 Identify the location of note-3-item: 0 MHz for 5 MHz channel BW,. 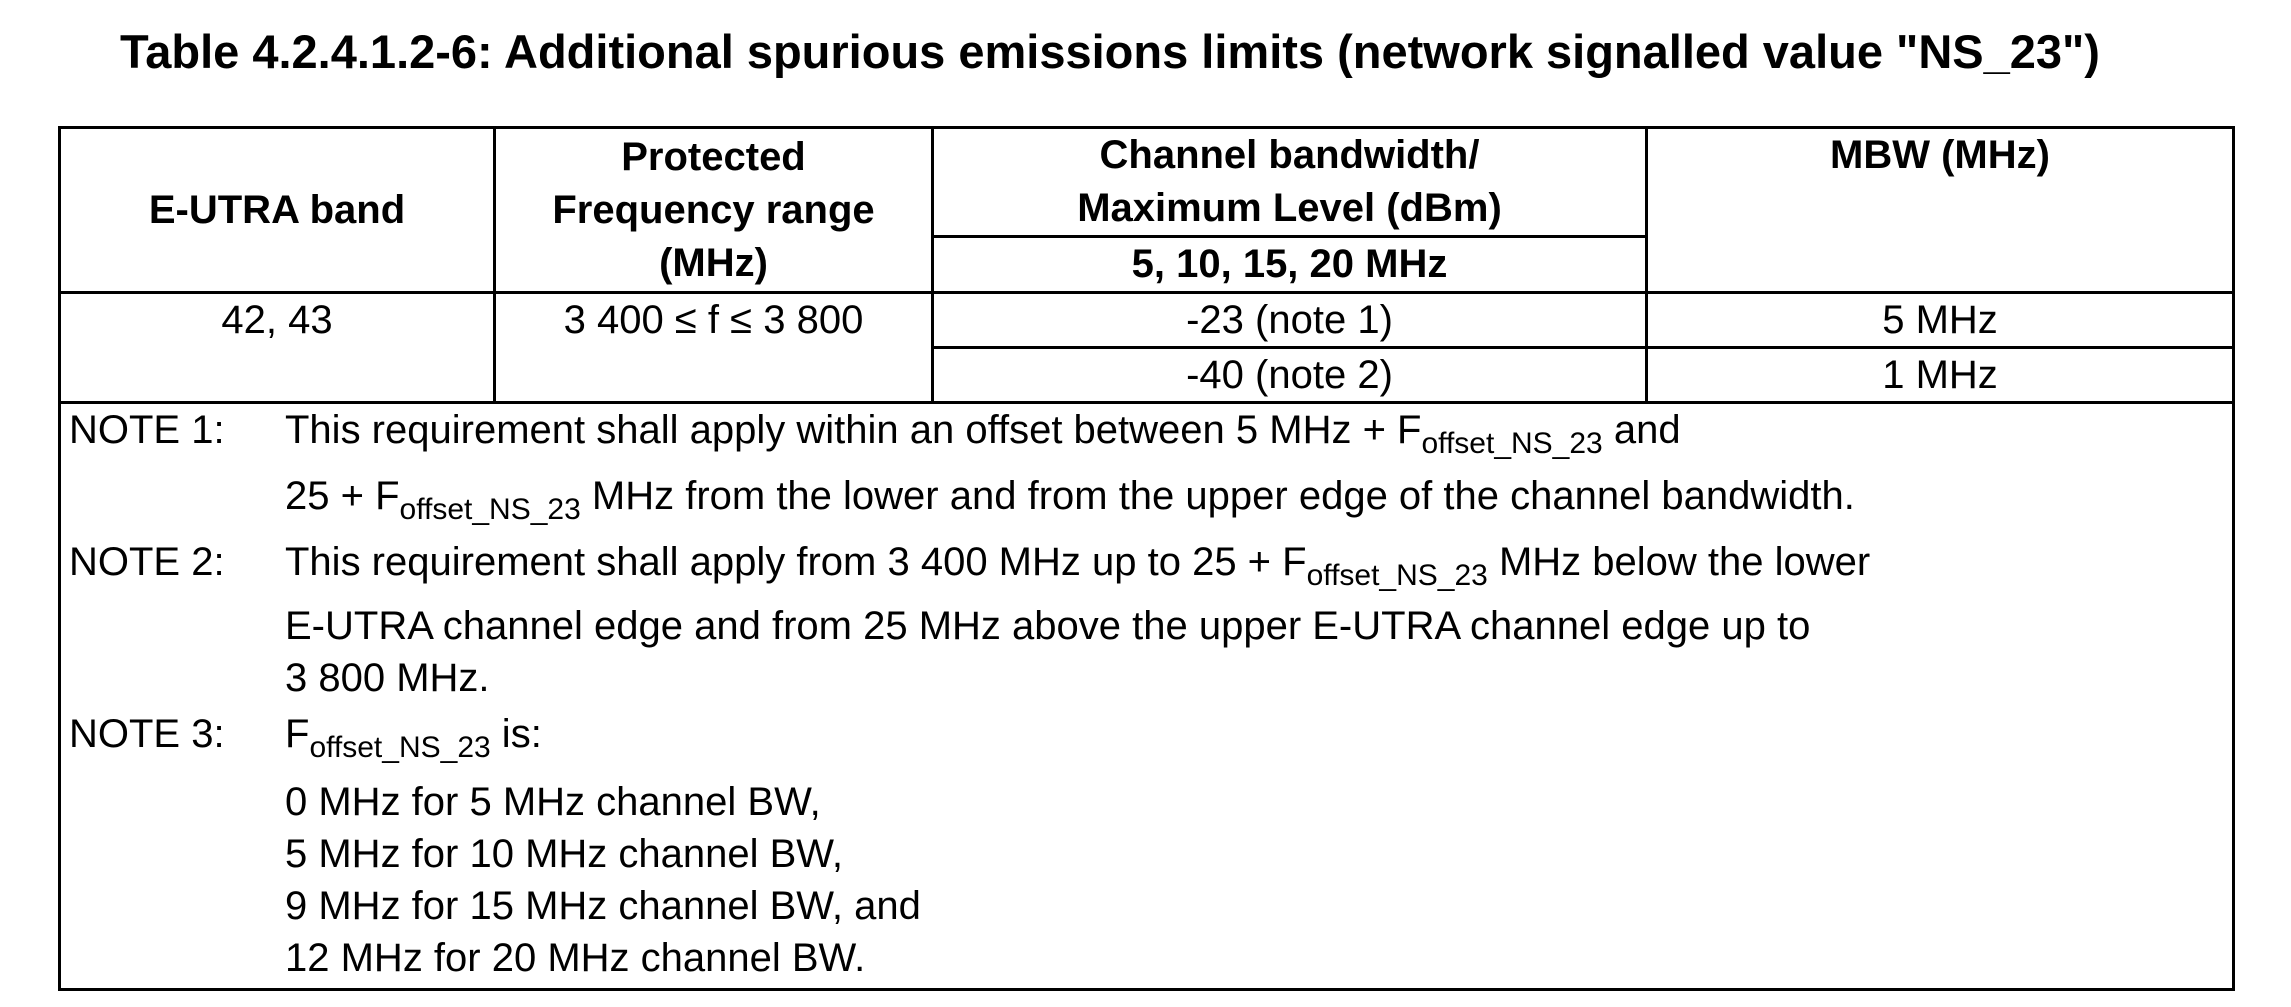
(553, 802).